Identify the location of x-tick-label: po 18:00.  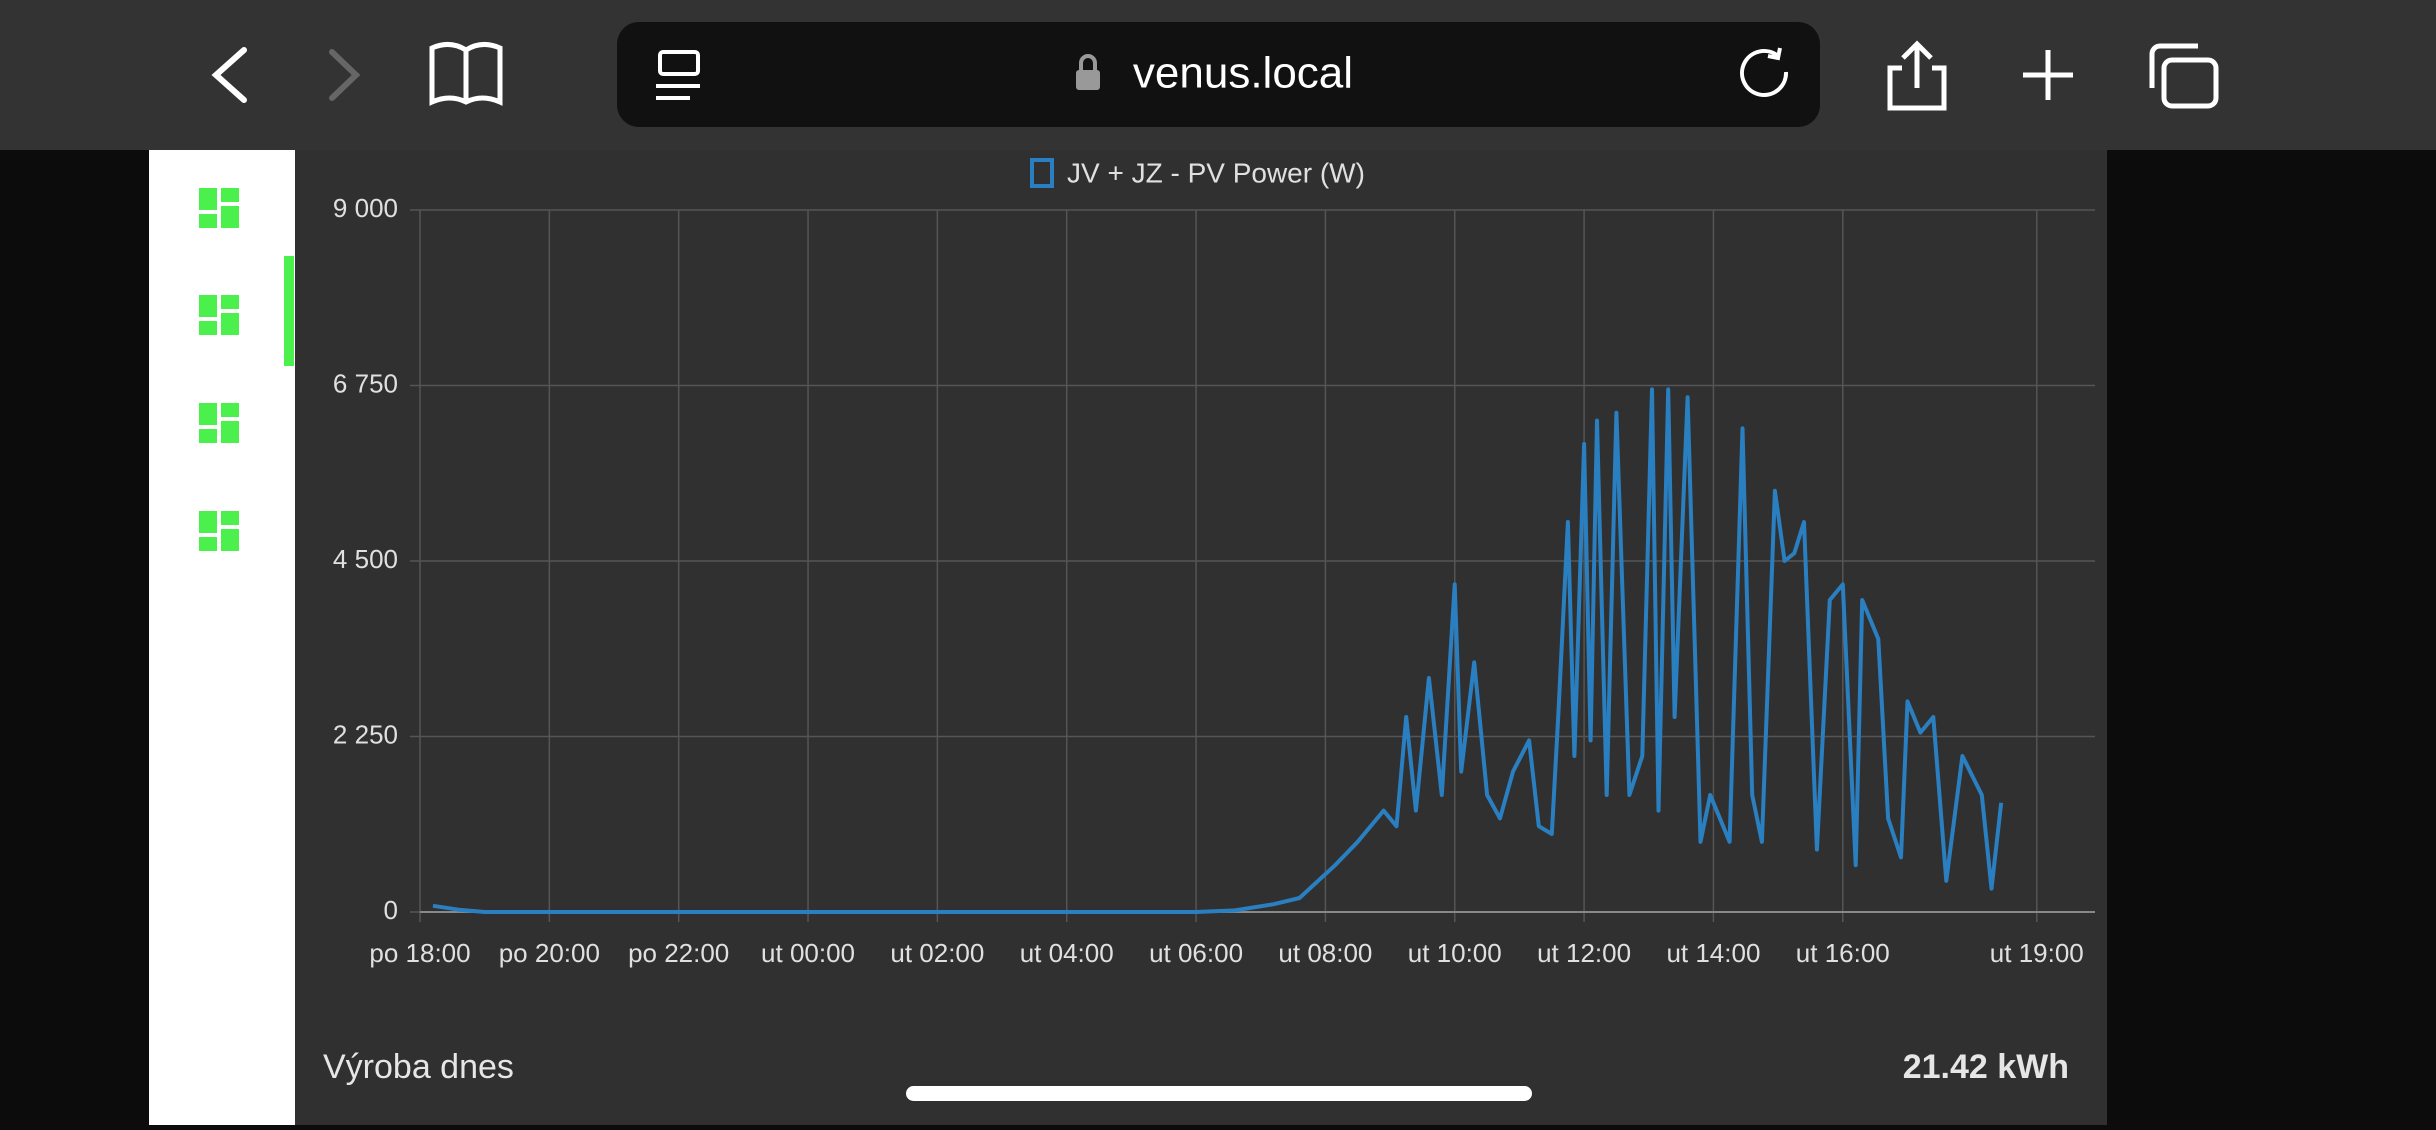
(419, 953).